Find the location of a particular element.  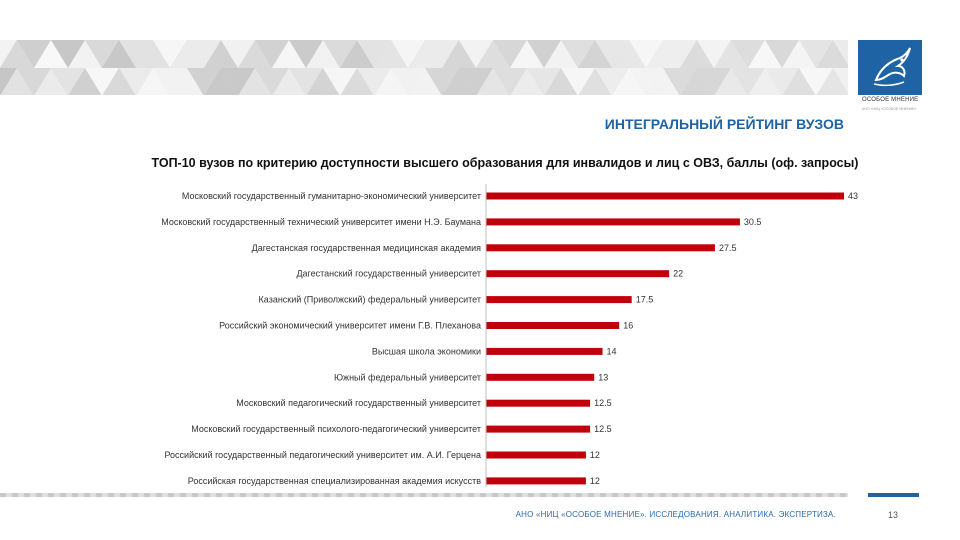

bird-logo-icon is located at coordinates (892, 67).